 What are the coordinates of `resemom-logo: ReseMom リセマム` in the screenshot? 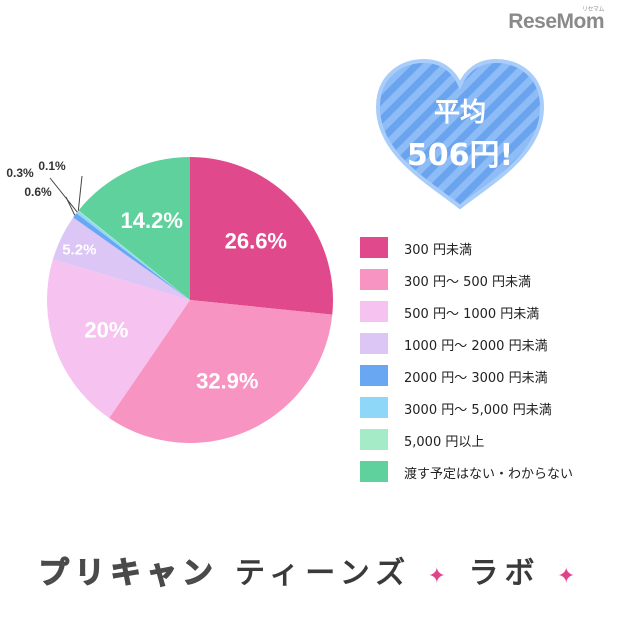 It's located at (556, 20).